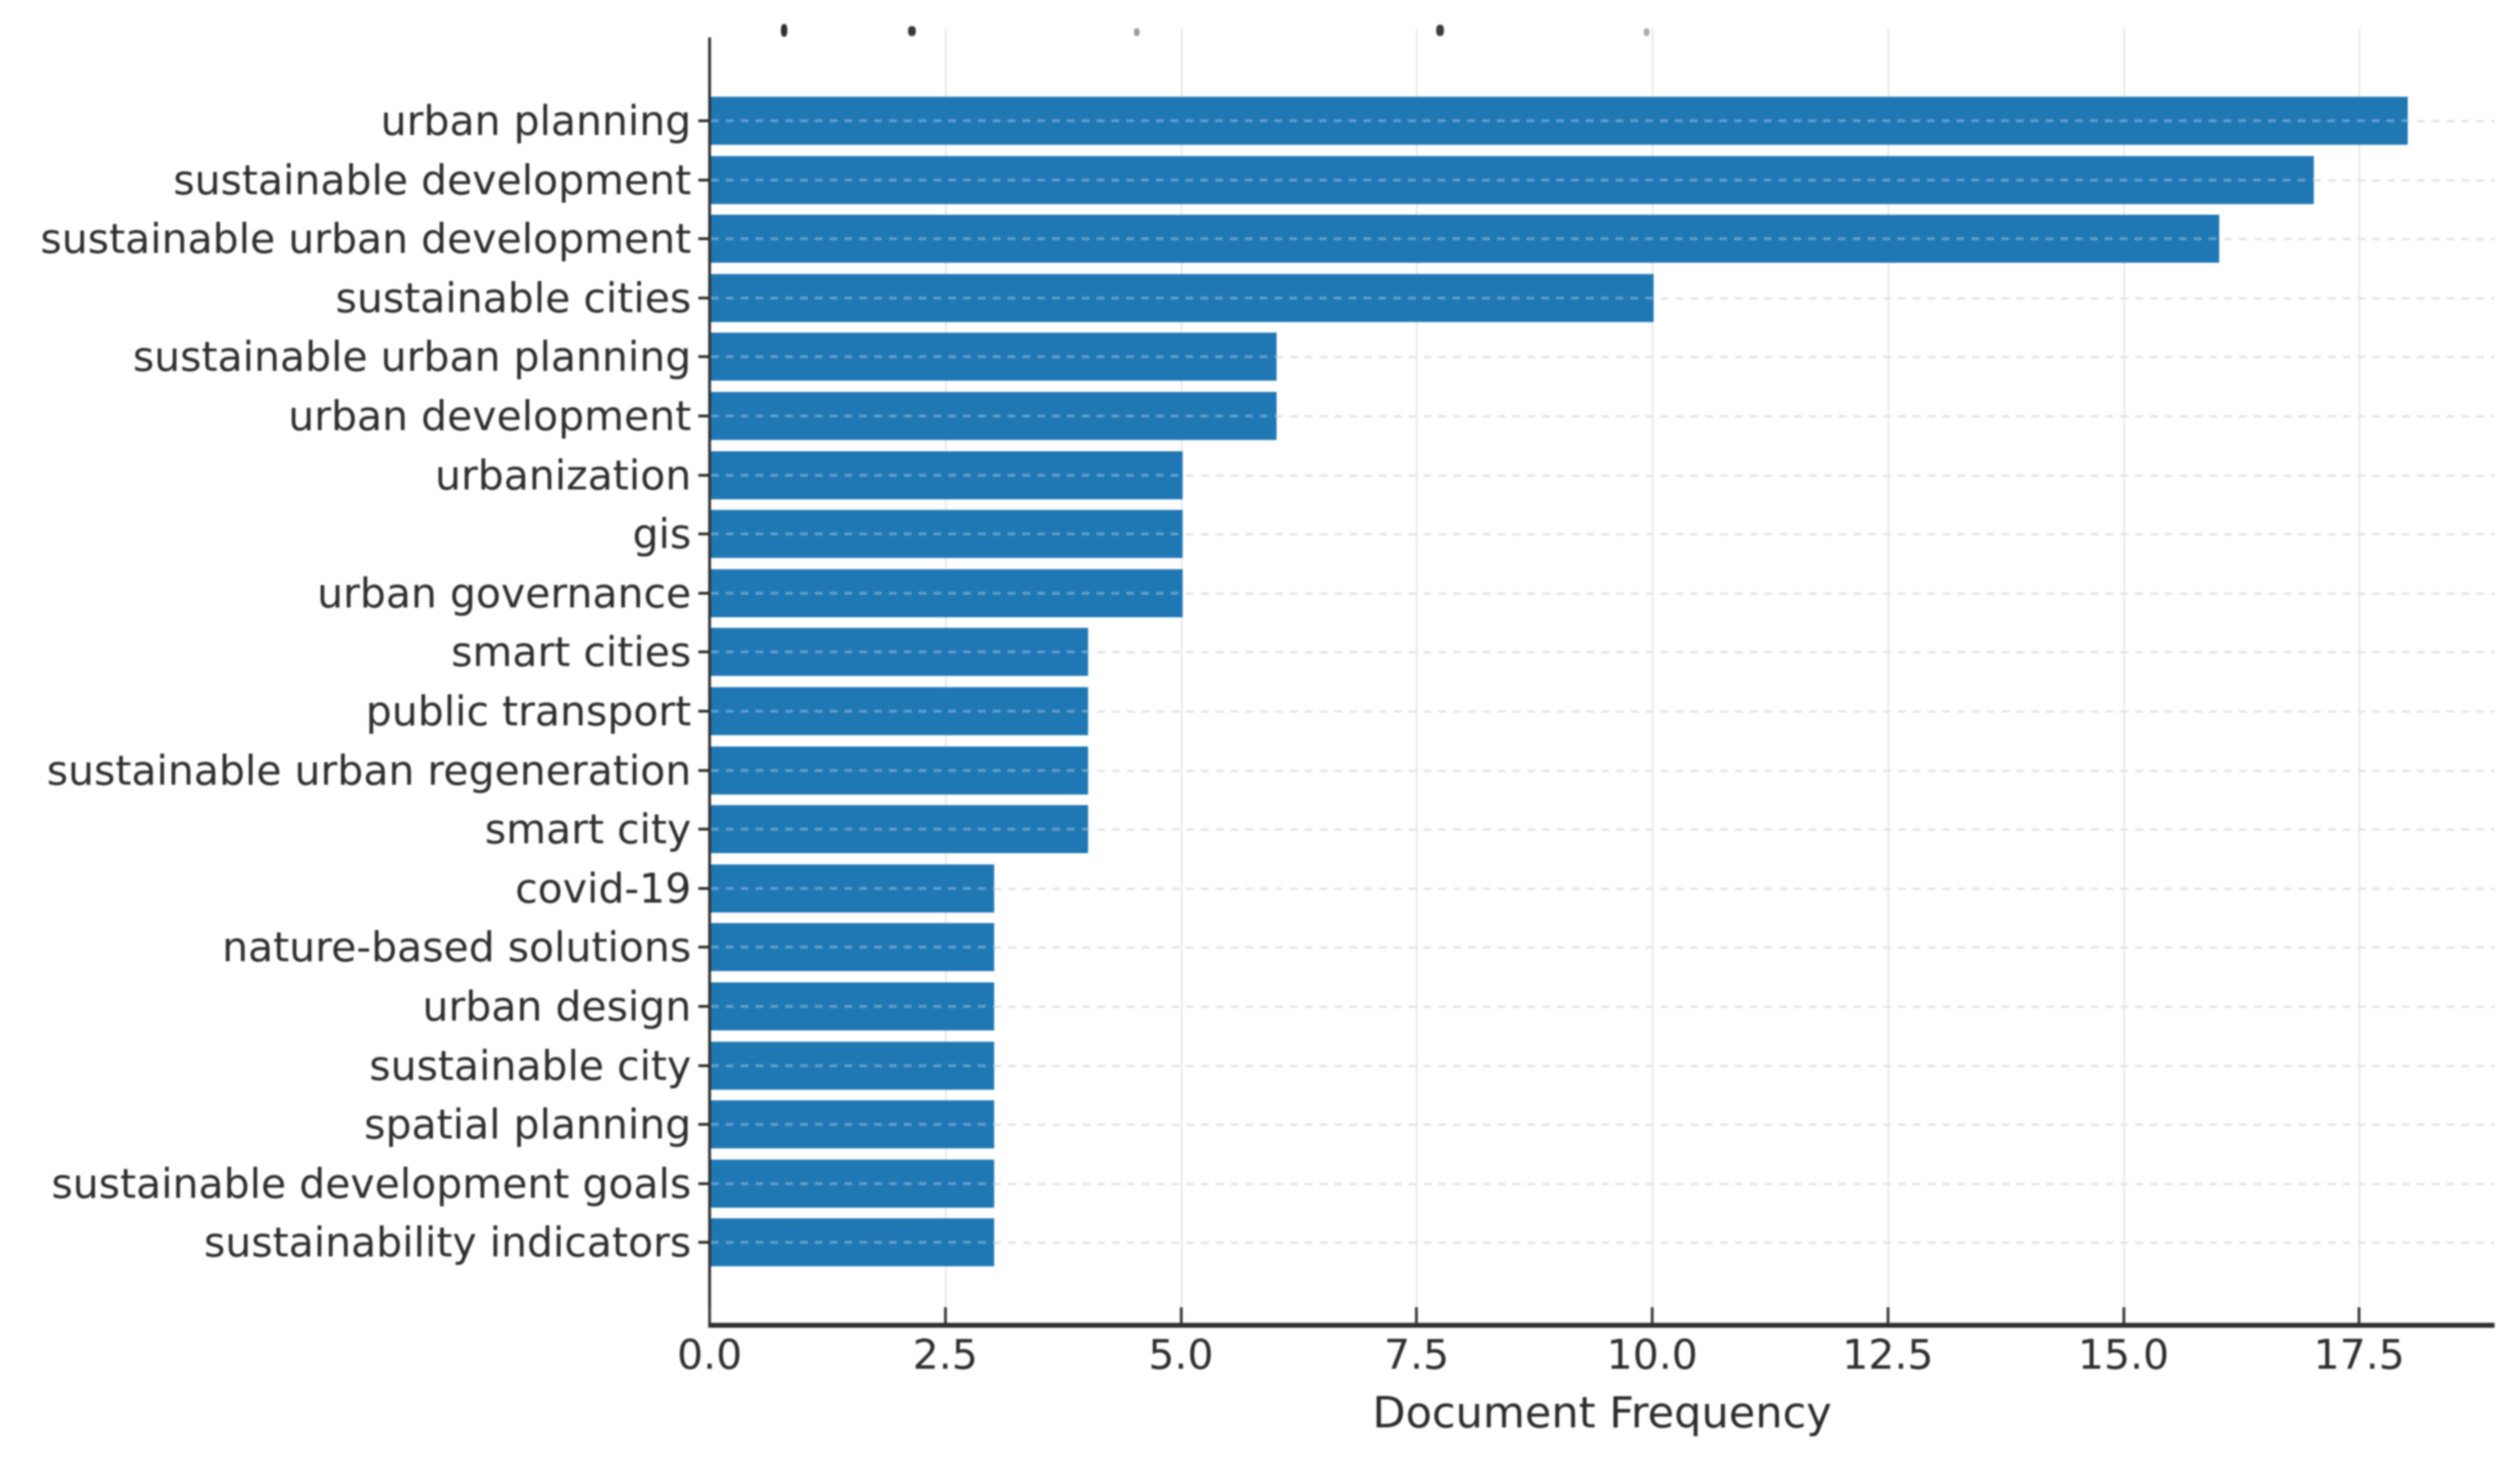 Image resolution: width=2520 pixels, height=1457 pixels. I want to click on y-tick-label: spatial planning, so click(528, 1125).